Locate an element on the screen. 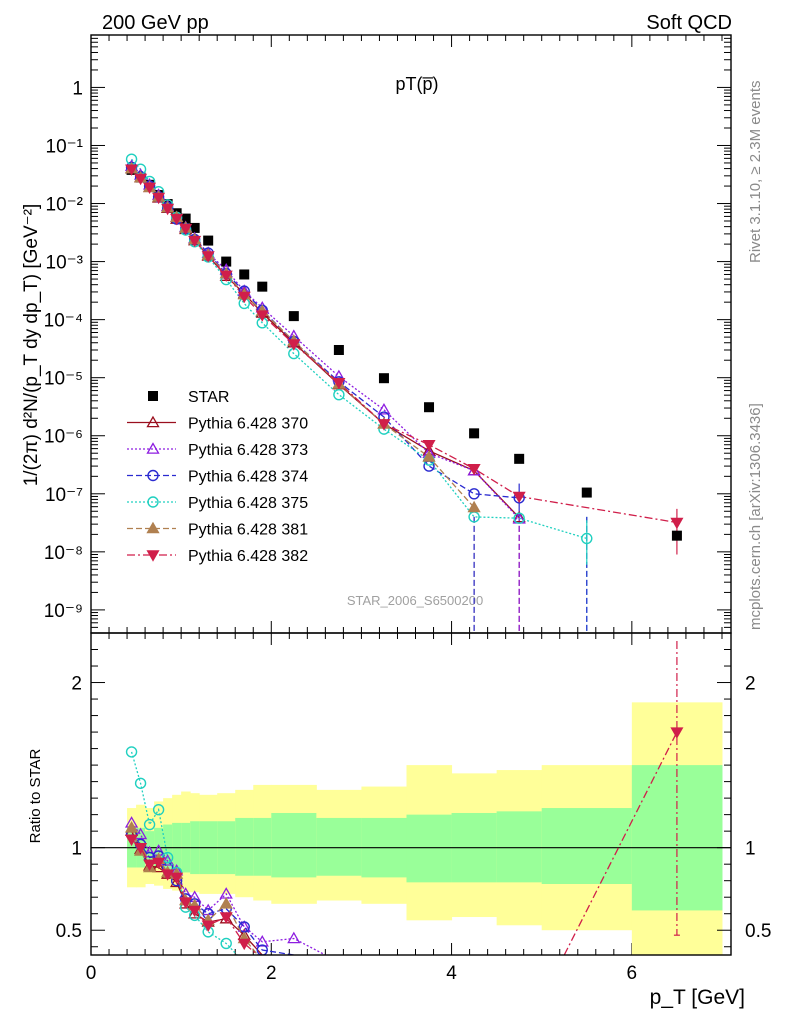 Image resolution: width=786 pixels, height=1029 pixels. ratio-y-tick-label-right: 1 is located at coordinates (750, 849).